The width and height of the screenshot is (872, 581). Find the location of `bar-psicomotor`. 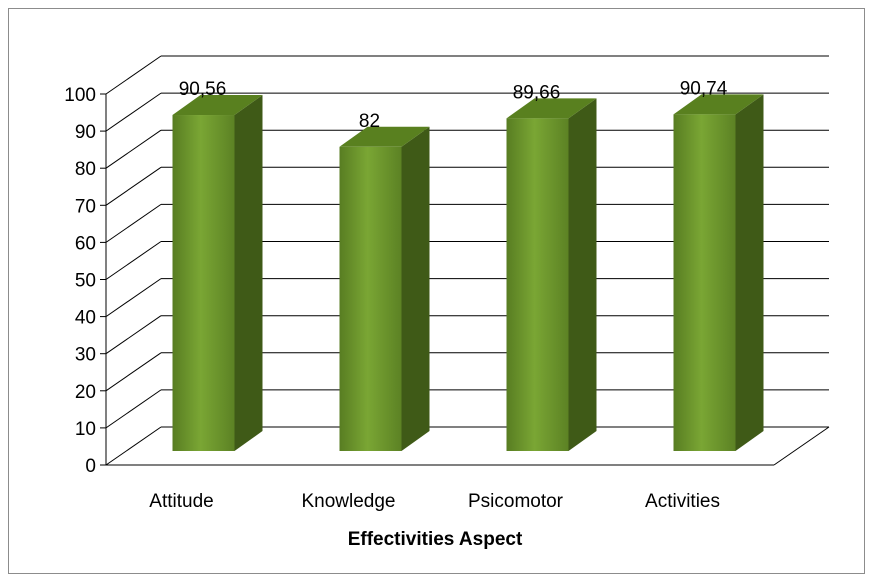

bar-psicomotor is located at coordinates (551, 275).